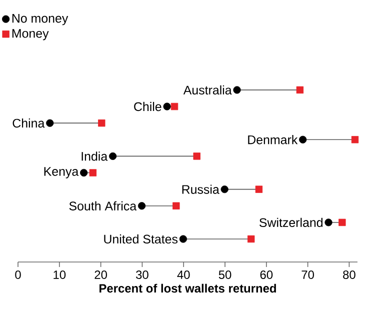 The image size is (370, 335). What do you see at coordinates (103, 205) in the screenshot?
I see `y-tick-label: South Africa` at bounding box center [103, 205].